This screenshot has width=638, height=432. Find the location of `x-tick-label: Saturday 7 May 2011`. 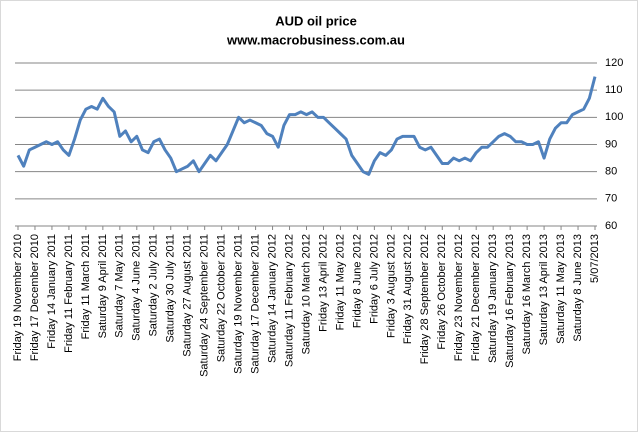

x-tick-label: Saturday 7 May 2011 is located at coordinates (120, 286).